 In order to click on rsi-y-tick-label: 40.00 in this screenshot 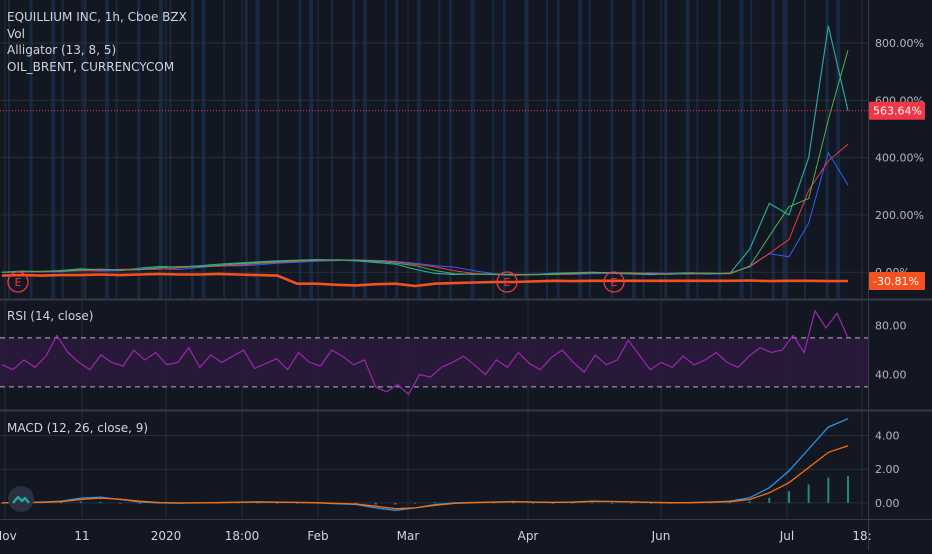, I will do `click(891, 375)`.